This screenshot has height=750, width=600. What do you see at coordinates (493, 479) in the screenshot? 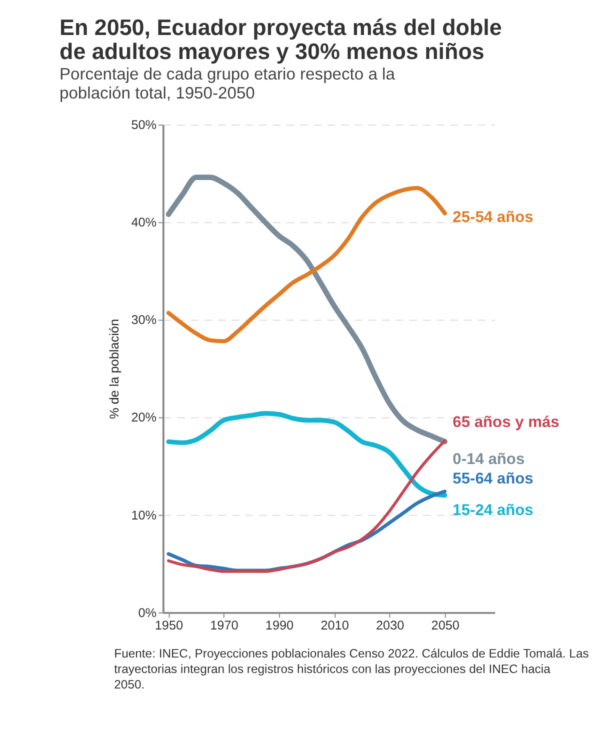
I see `series-label: 55-64 años` at bounding box center [493, 479].